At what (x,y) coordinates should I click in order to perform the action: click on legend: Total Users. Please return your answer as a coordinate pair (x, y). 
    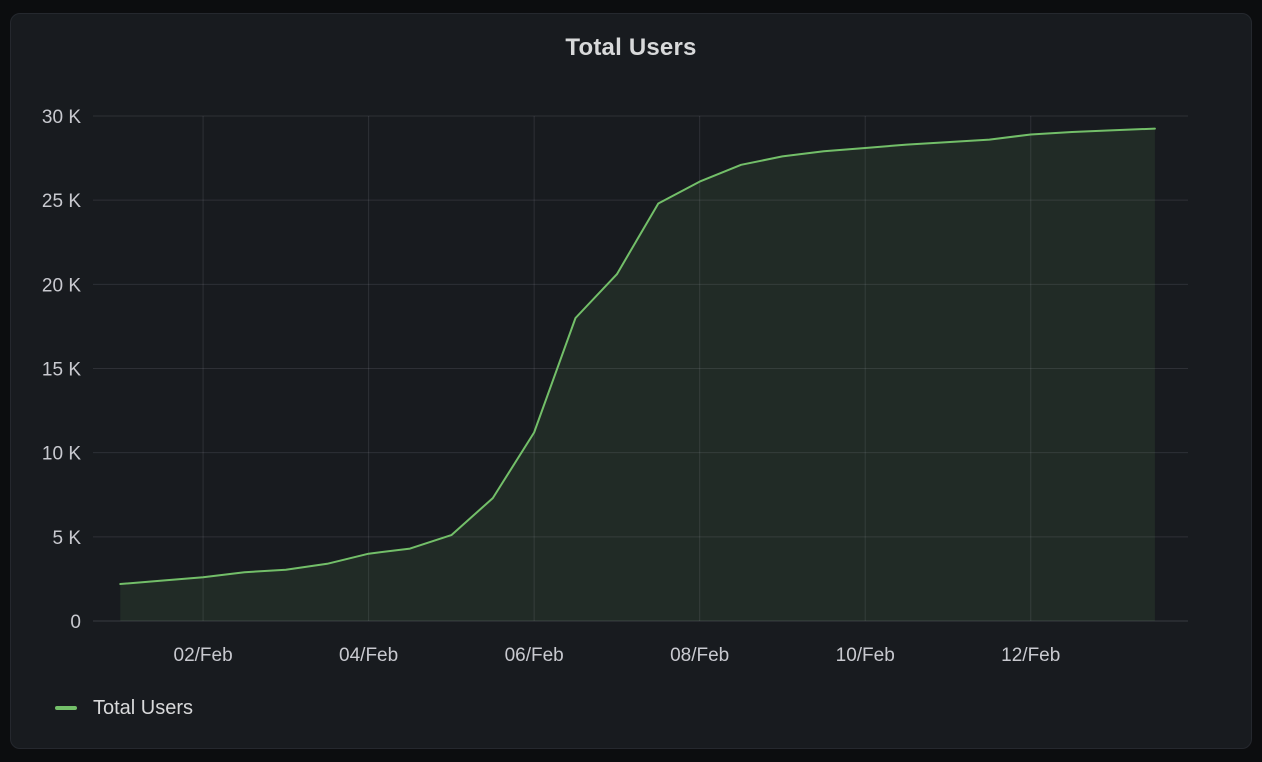
    Looking at the image, I should click on (124, 708).